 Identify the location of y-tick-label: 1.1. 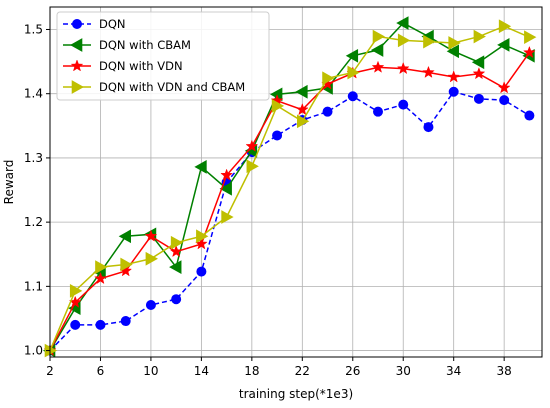
(33, 286).